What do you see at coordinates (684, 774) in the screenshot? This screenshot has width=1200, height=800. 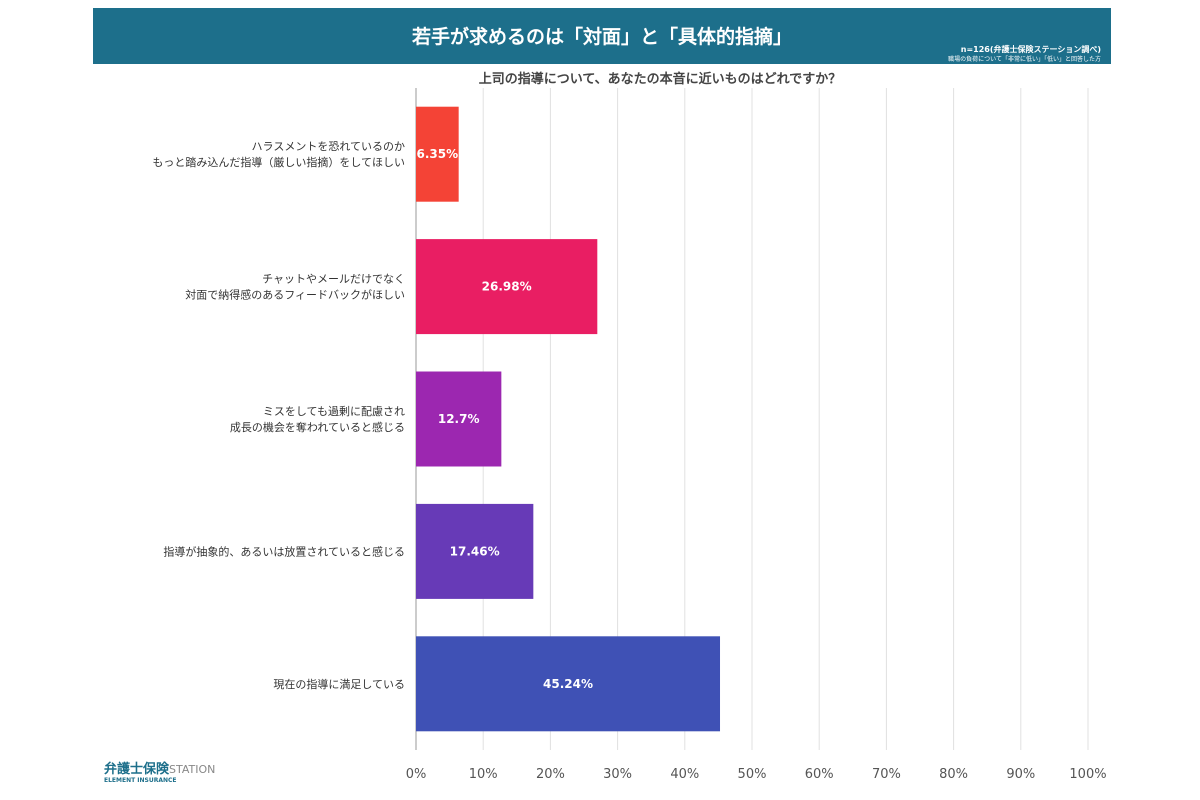 I see `x-tick-label: 40%` at bounding box center [684, 774].